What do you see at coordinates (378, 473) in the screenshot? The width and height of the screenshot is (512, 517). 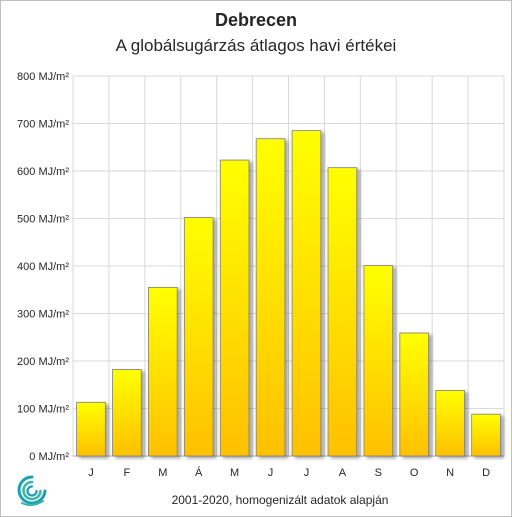 I see `x-tick-label: S` at bounding box center [378, 473].